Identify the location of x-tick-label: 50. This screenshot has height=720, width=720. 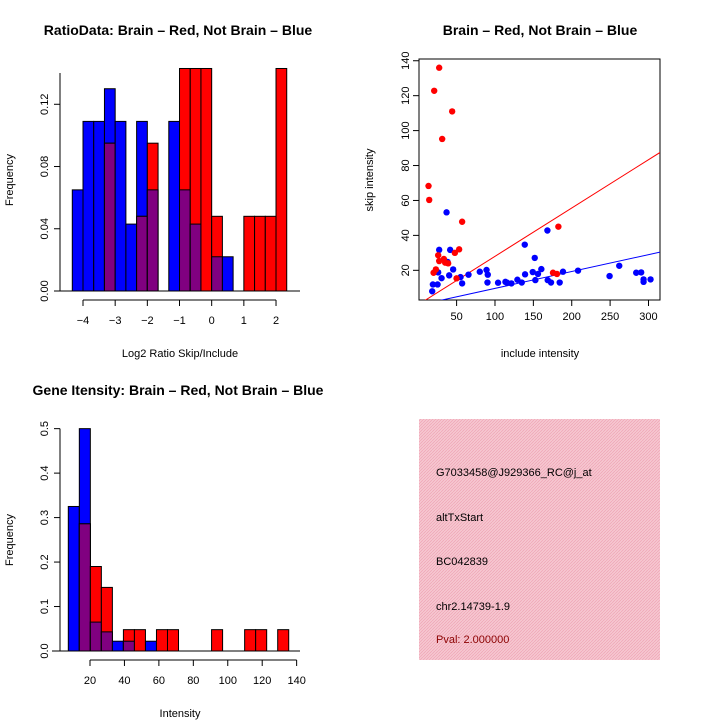
(456, 317).